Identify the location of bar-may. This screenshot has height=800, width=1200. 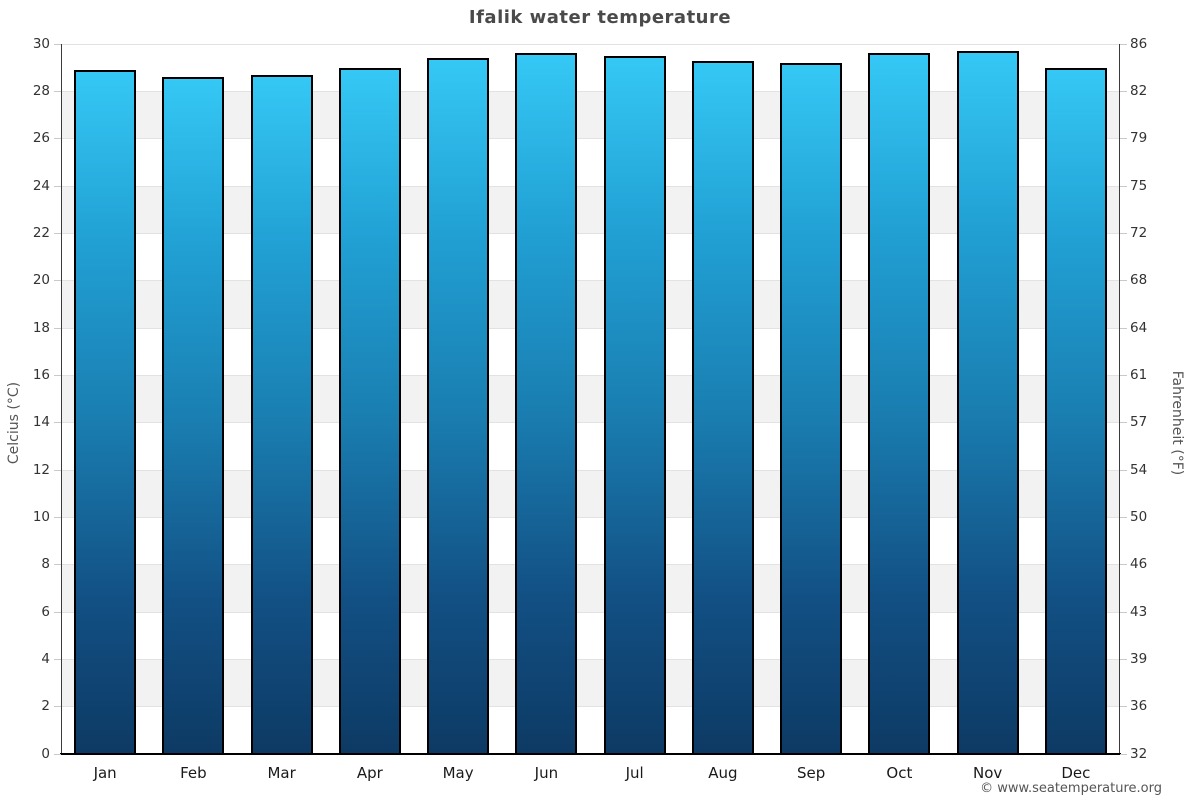
(458, 406).